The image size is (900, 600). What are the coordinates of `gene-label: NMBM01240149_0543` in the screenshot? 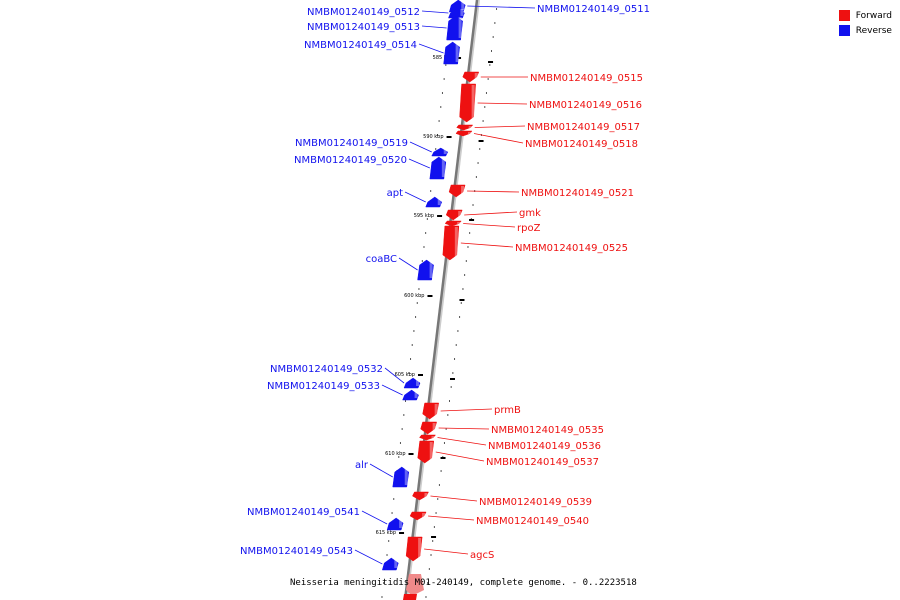 It's located at (296, 551).